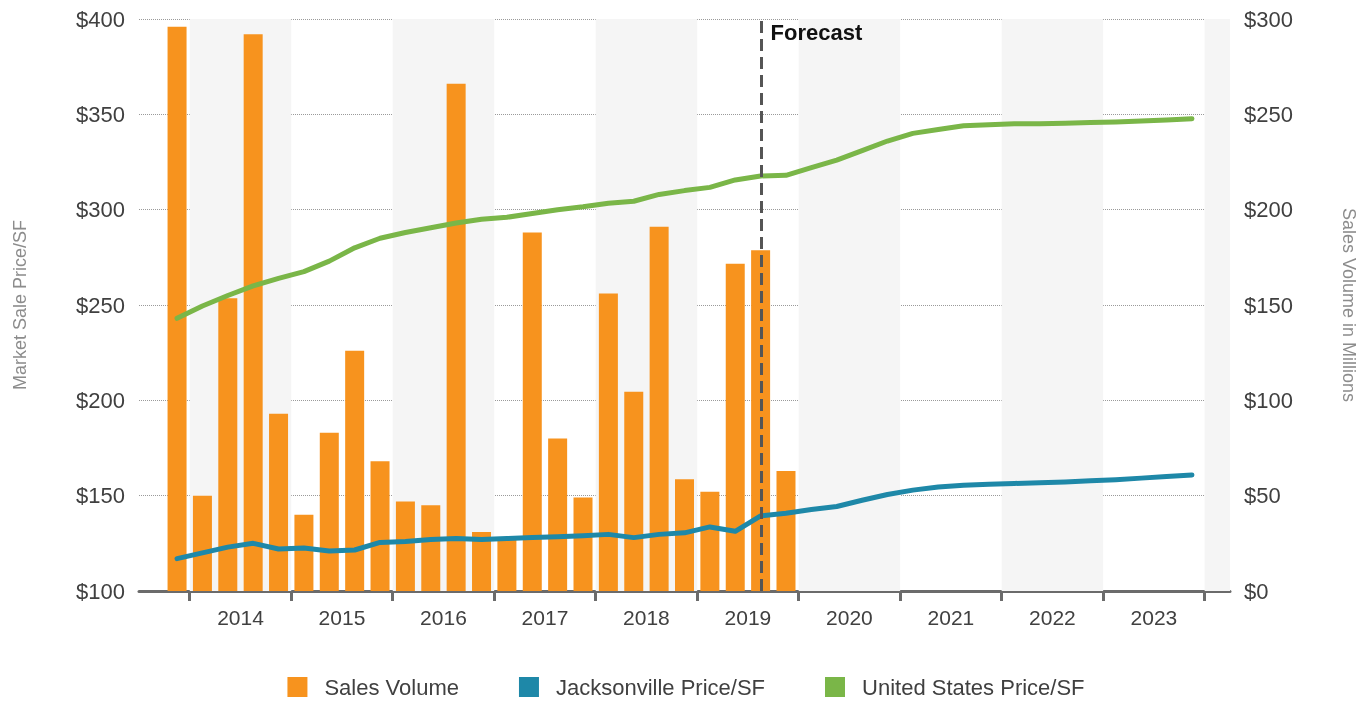 This screenshot has height=707, width=1372. I want to click on y2-tick-label: $100, so click(1268, 400).